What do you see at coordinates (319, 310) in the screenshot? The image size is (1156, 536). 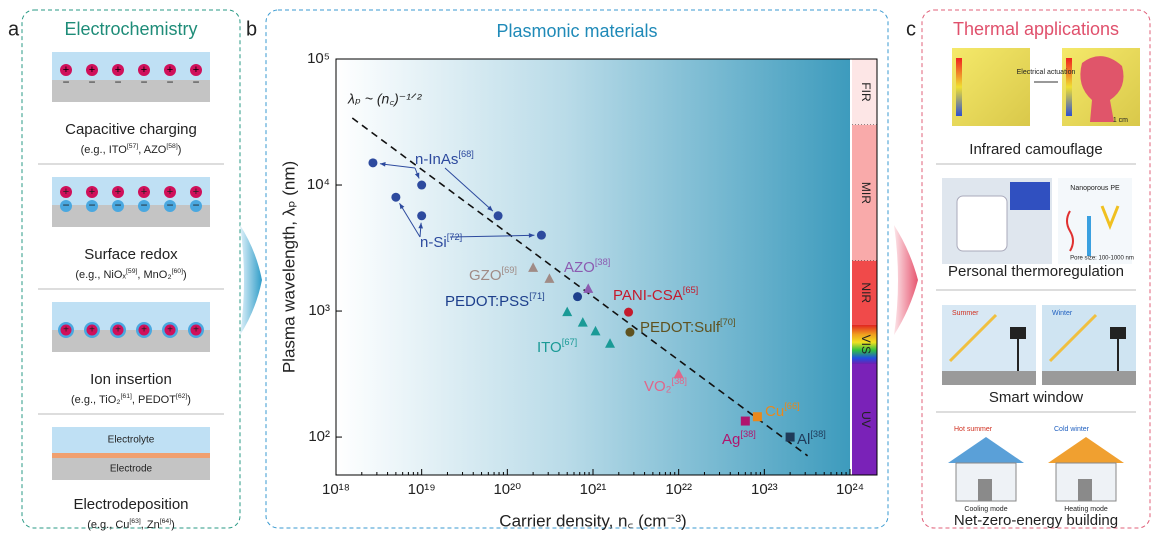 I see `y-tick-label: 10³` at bounding box center [319, 310].